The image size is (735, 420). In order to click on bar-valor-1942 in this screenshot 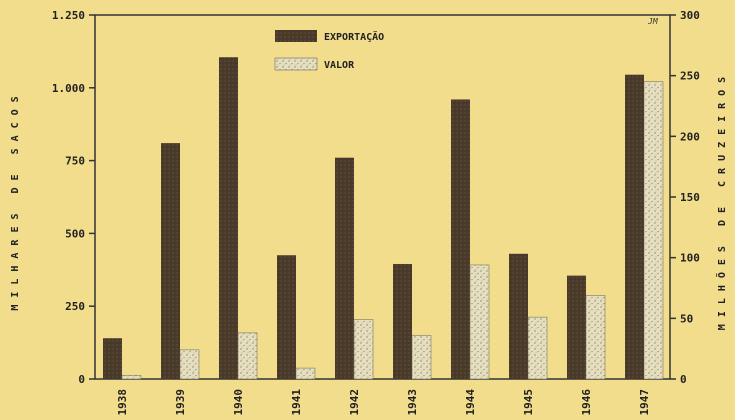, I will do `click(363, 349)`.